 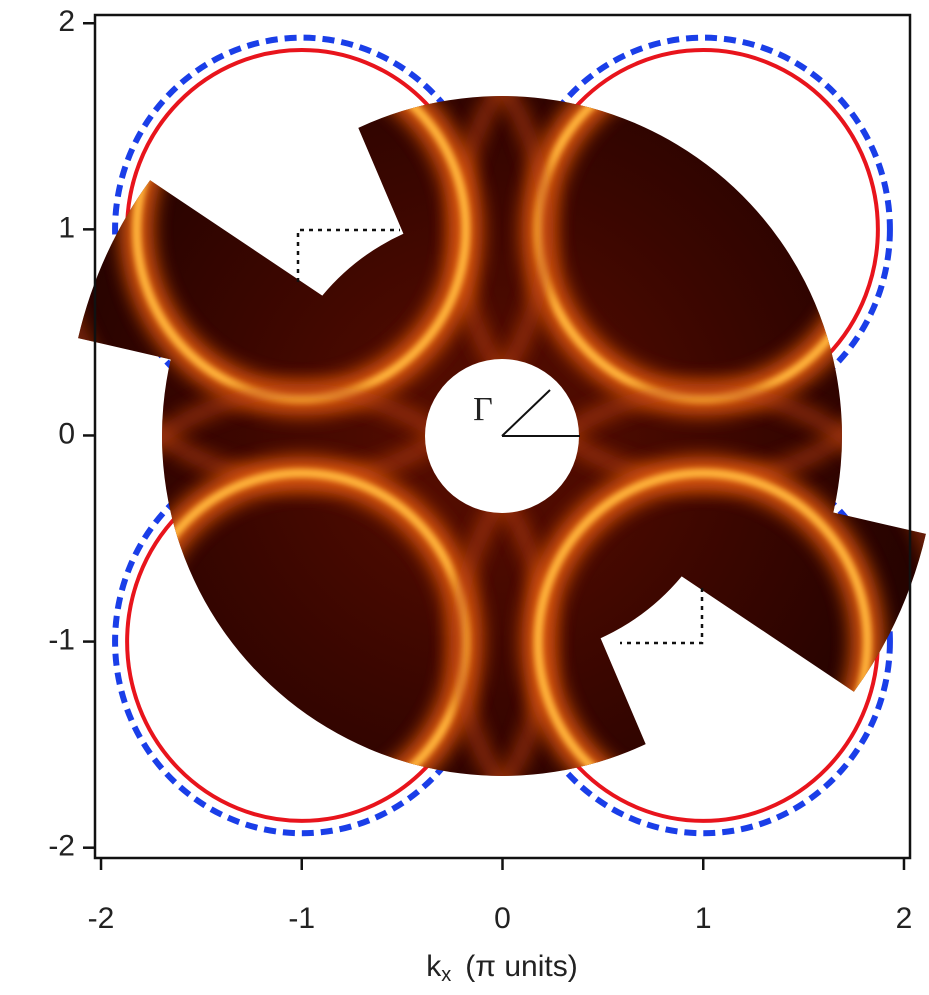 What do you see at coordinates (904, 918) in the screenshot?
I see `x-tick-label: 2` at bounding box center [904, 918].